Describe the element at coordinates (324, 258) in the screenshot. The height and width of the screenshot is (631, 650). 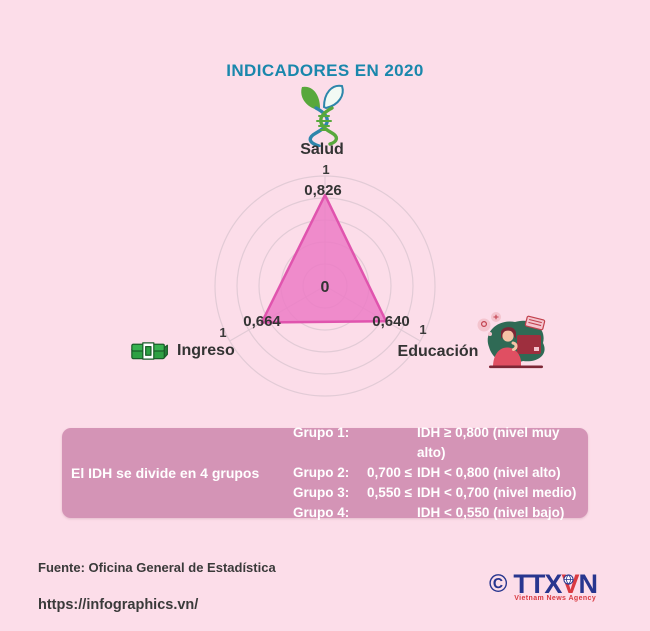
I see `radar-polygon` at that location.